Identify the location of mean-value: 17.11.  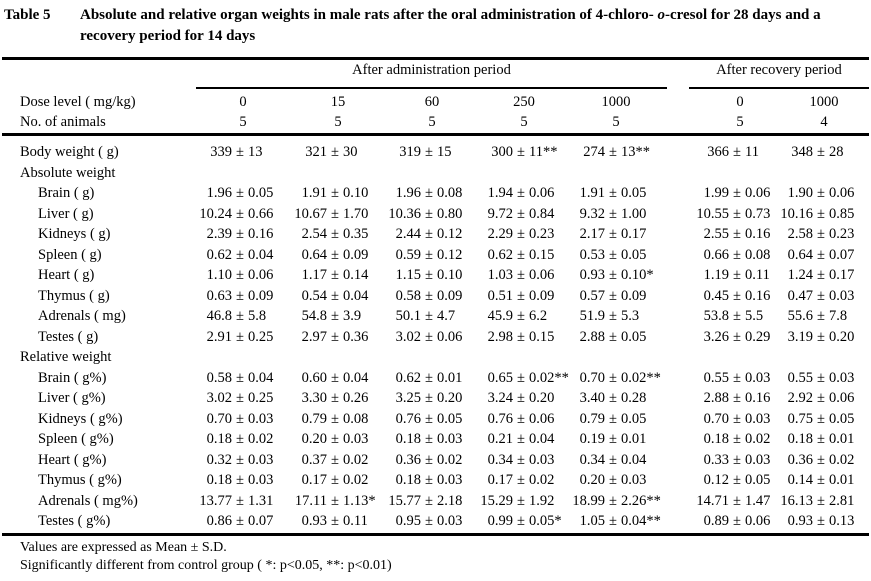
(310, 500).